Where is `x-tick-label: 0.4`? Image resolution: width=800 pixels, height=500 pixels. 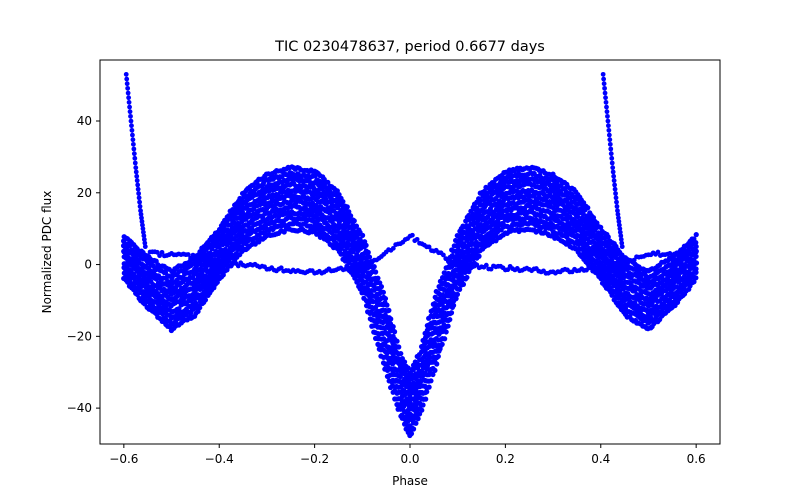
x-tick-label: 0.4 is located at coordinates (600, 459).